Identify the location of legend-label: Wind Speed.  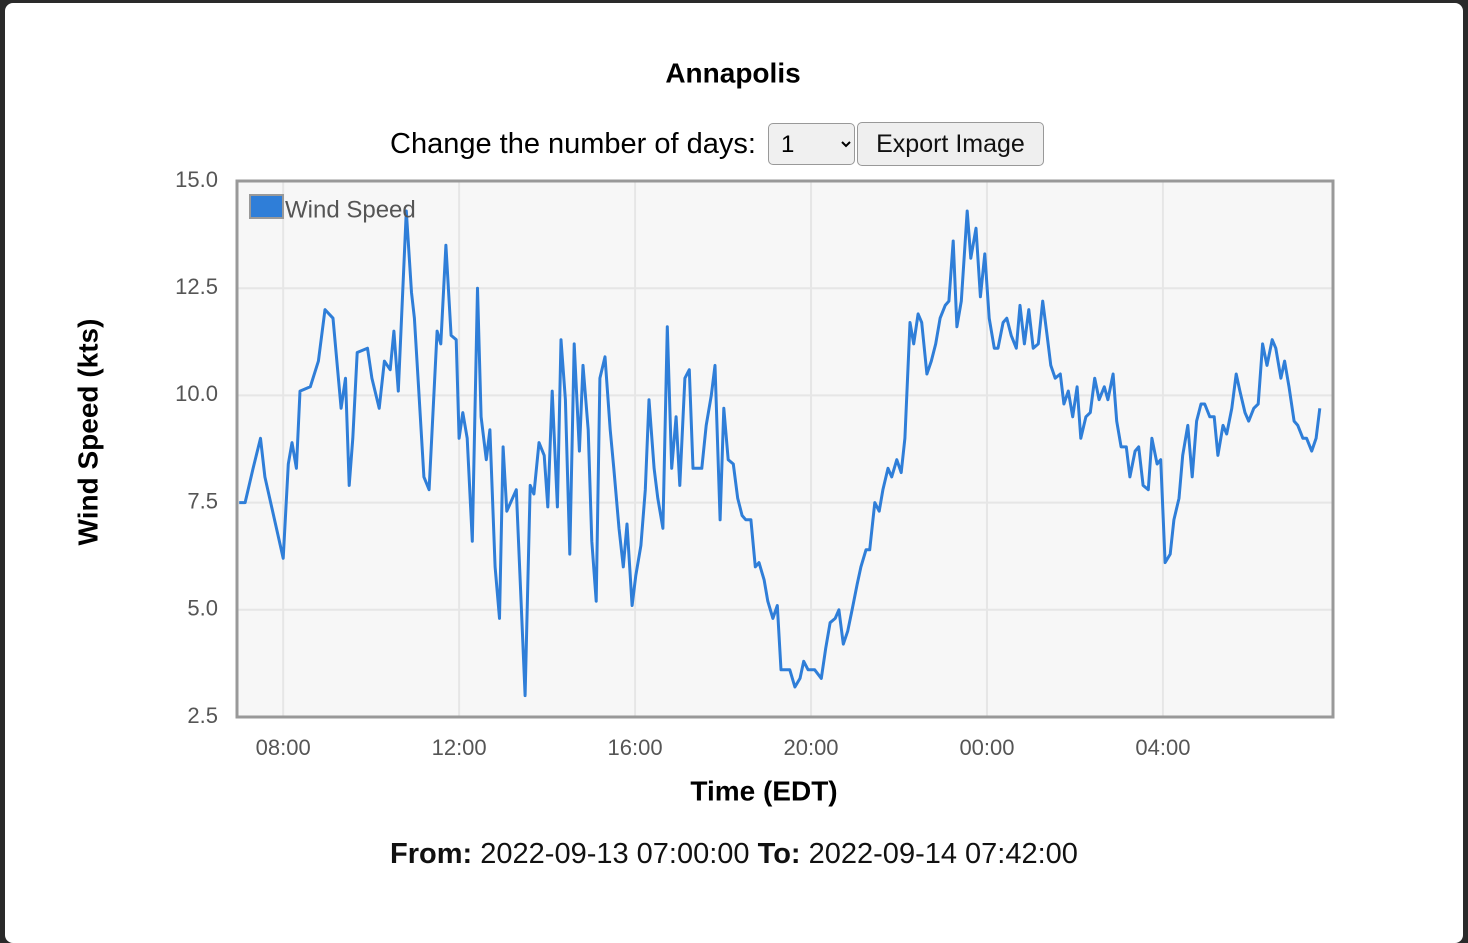
(350, 209).